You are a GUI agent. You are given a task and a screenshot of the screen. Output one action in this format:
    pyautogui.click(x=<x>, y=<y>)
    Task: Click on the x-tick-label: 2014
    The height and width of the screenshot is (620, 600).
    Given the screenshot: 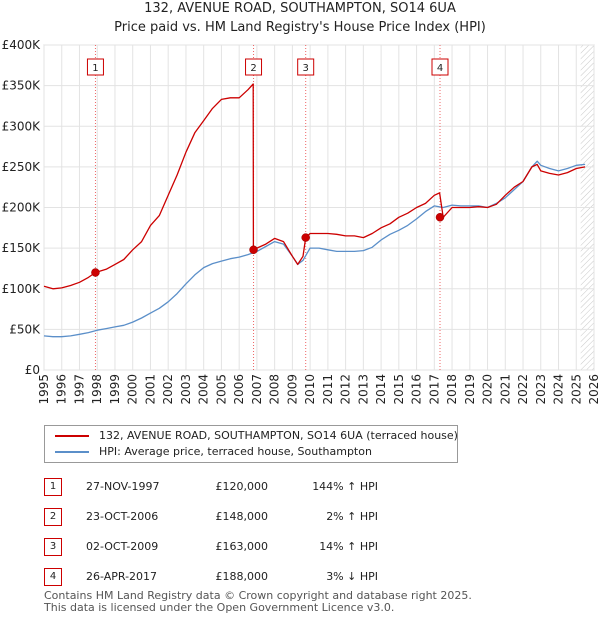 What is the action you would take?
    pyautogui.click(x=381, y=389)
    